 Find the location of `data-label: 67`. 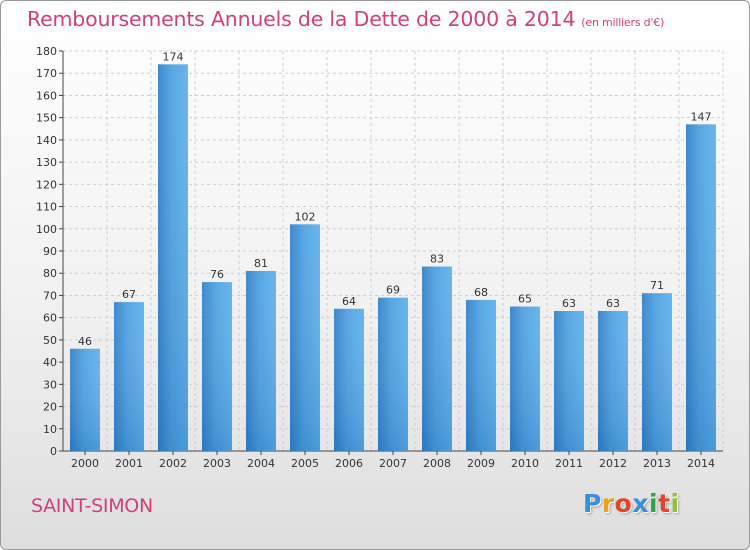

data-label: 67 is located at coordinates (129, 294).